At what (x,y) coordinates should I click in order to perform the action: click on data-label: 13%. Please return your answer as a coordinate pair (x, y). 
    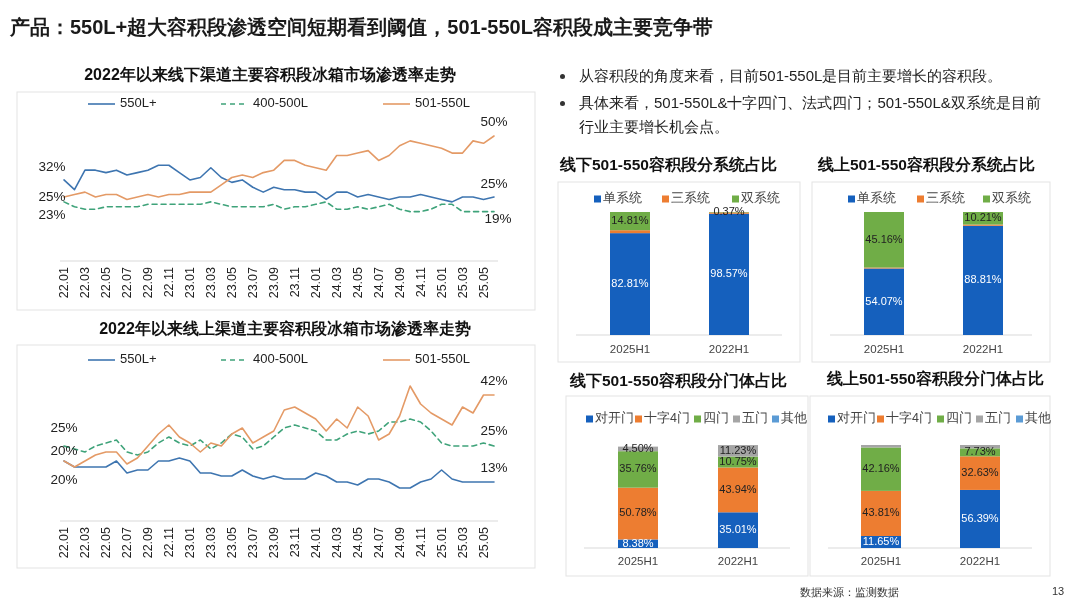
    Looking at the image, I should click on (494, 467).